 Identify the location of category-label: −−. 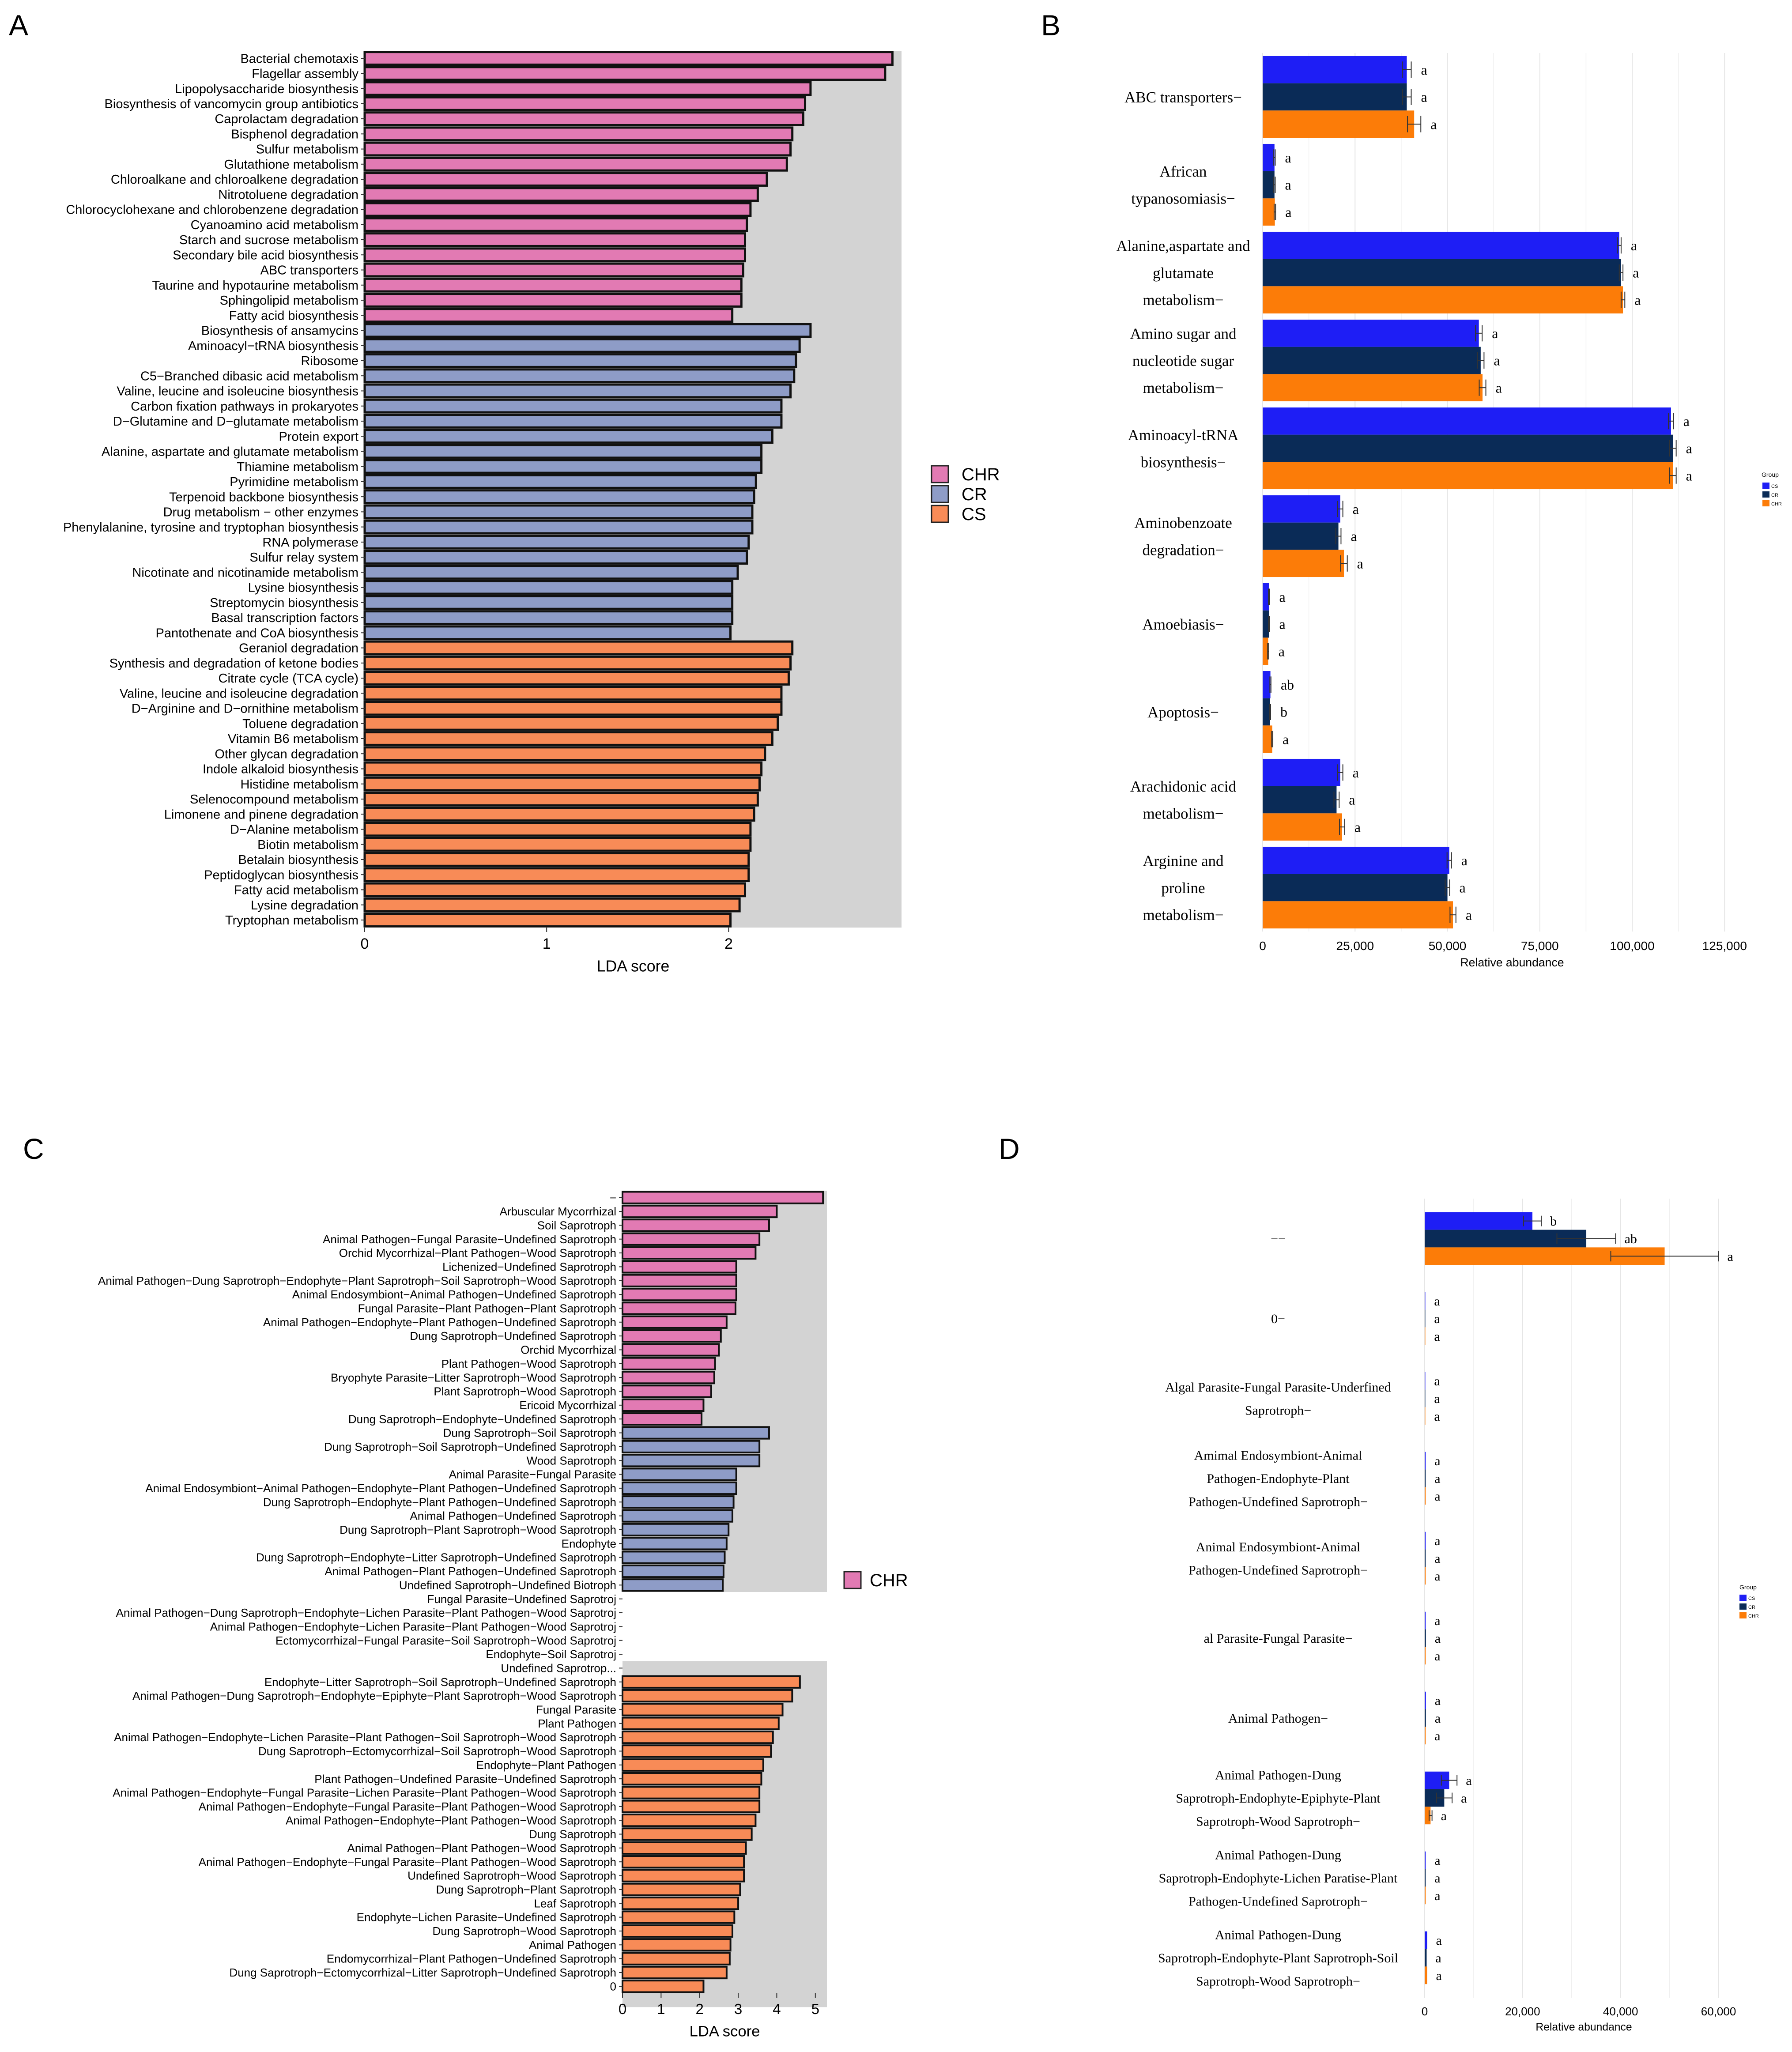
(1278, 1239).